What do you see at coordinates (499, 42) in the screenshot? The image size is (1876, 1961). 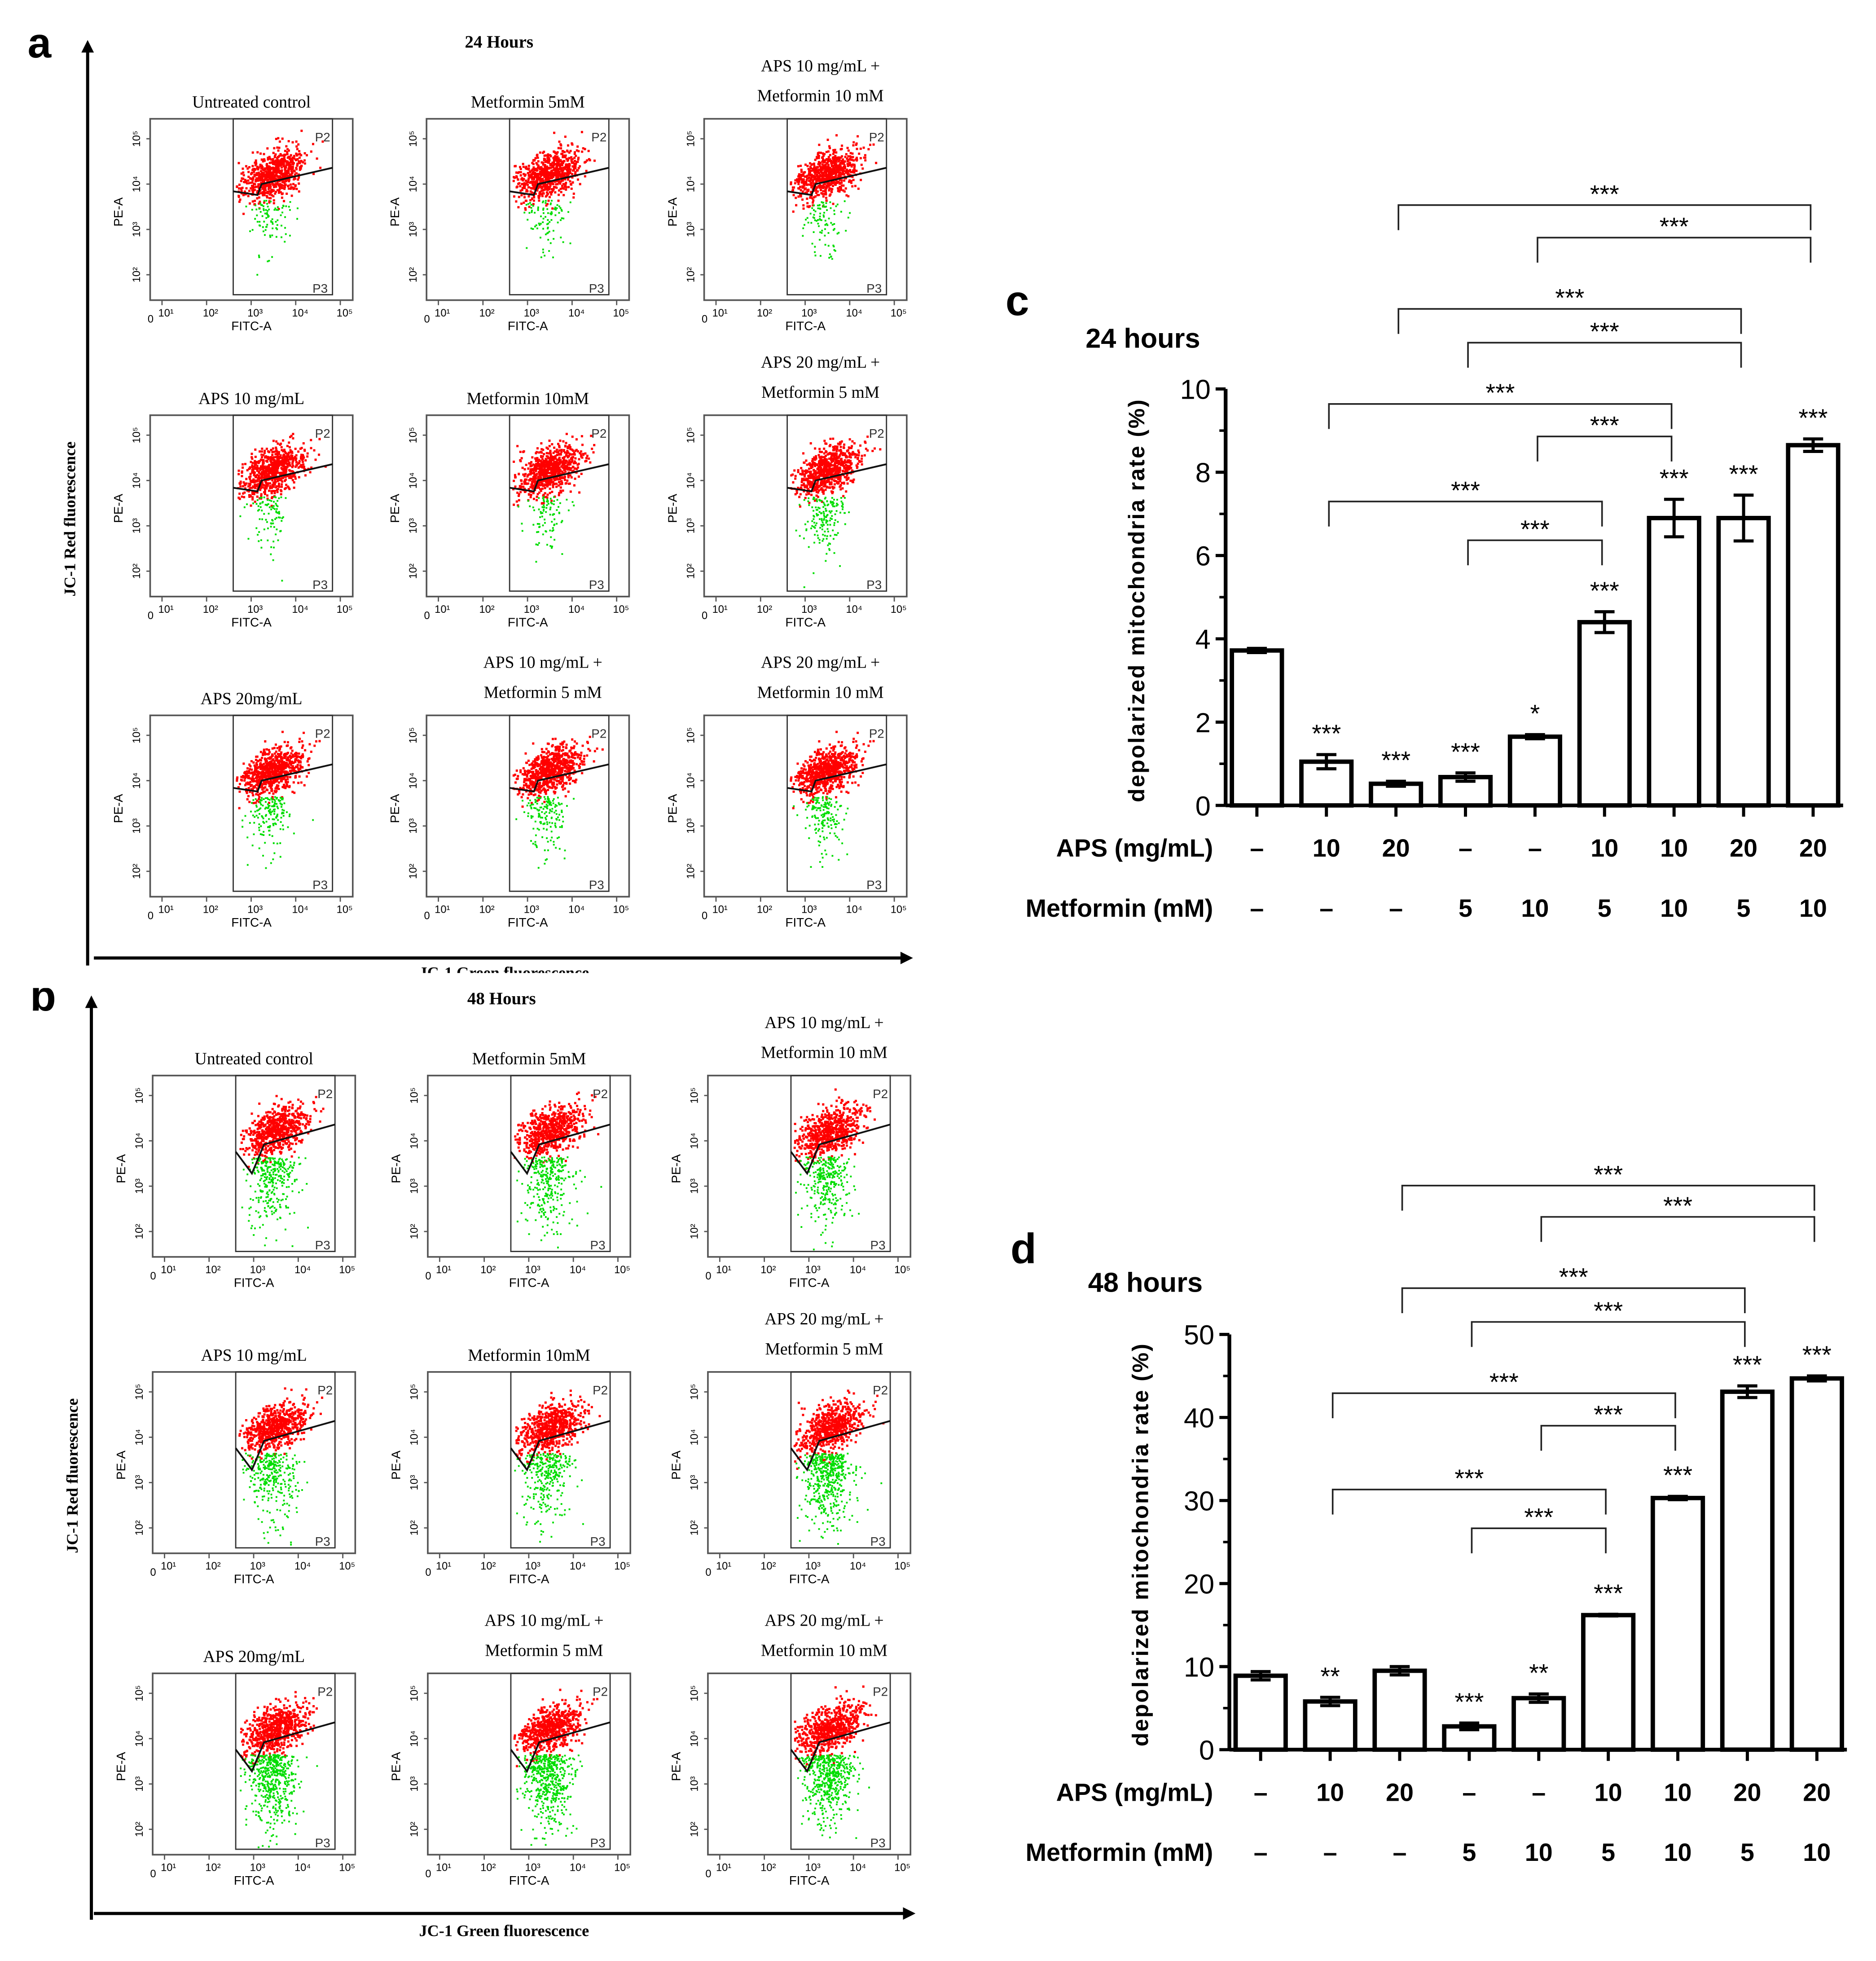 I see `panel-title: 24 Hours` at bounding box center [499, 42].